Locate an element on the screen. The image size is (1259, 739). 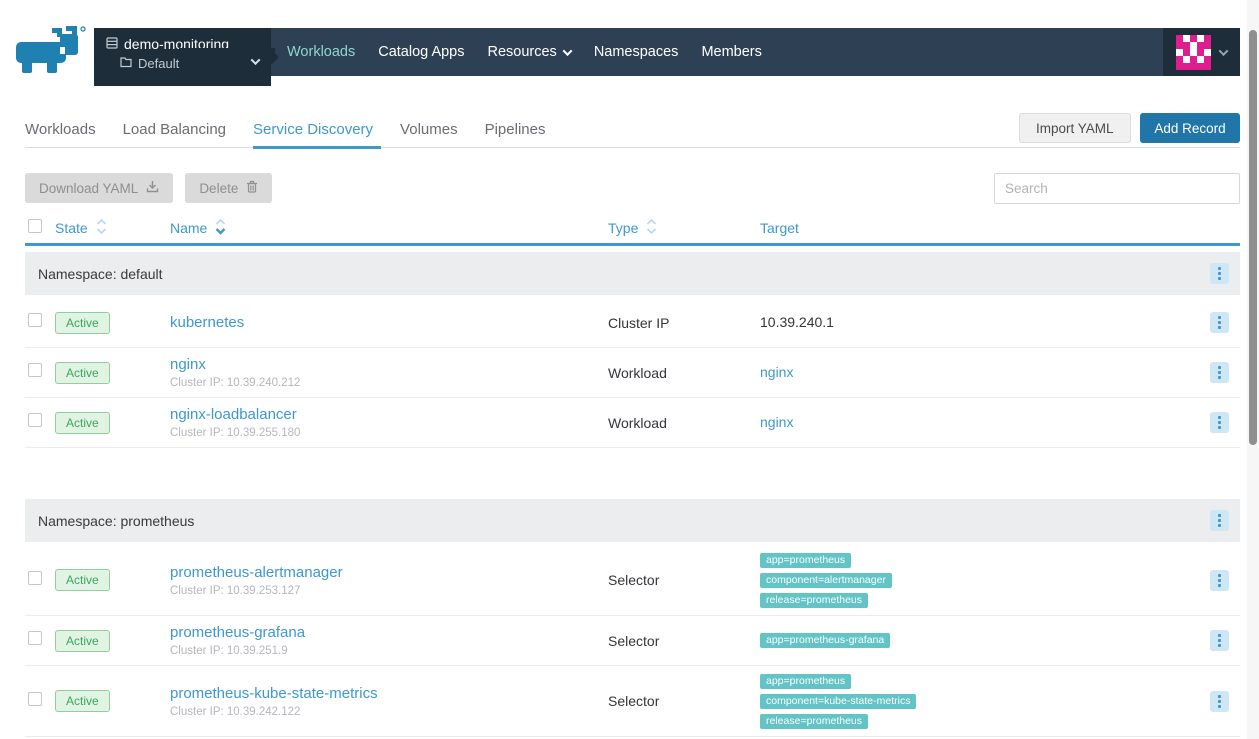
namespace-group-label: Namespace: prometheus is located at coordinates (116, 520).